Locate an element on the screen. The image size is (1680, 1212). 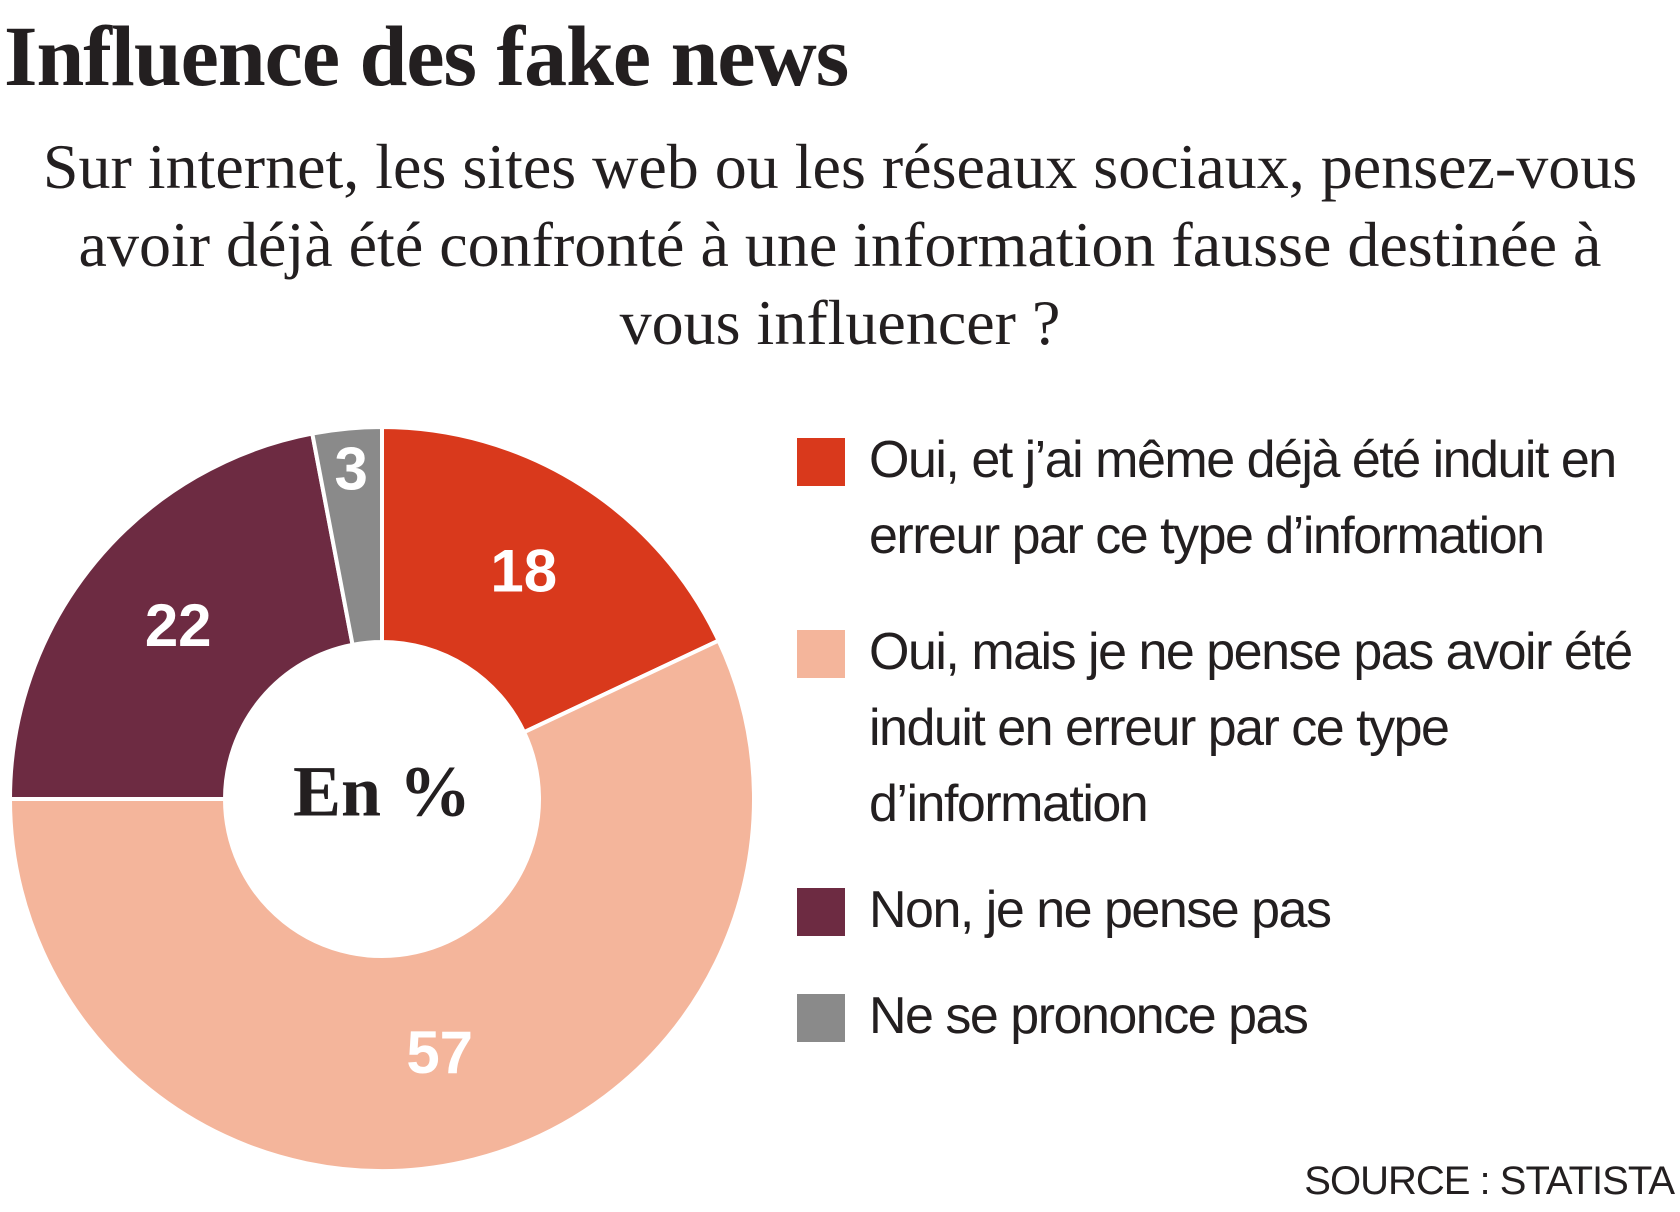
data-label: 22 is located at coordinates (178, 625).